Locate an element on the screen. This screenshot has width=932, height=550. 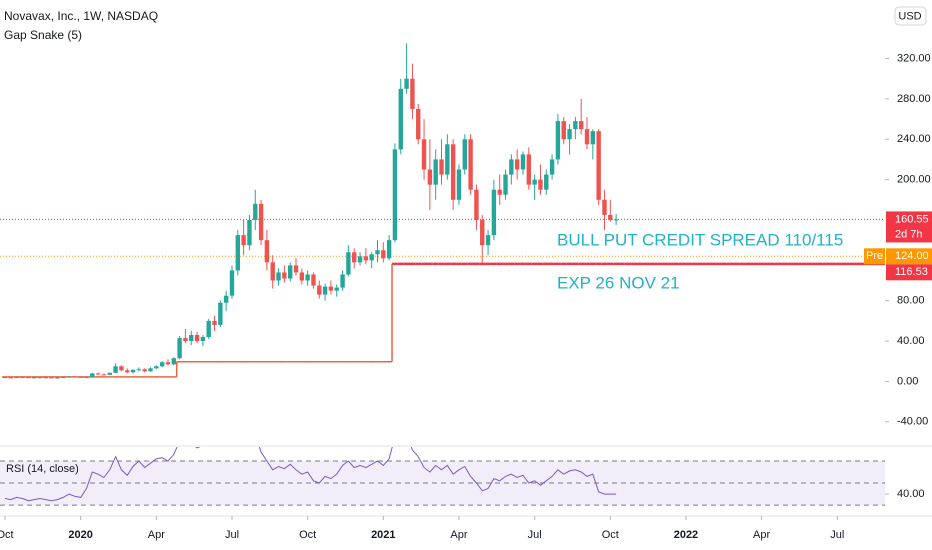
currency: USD is located at coordinates (909, 16).